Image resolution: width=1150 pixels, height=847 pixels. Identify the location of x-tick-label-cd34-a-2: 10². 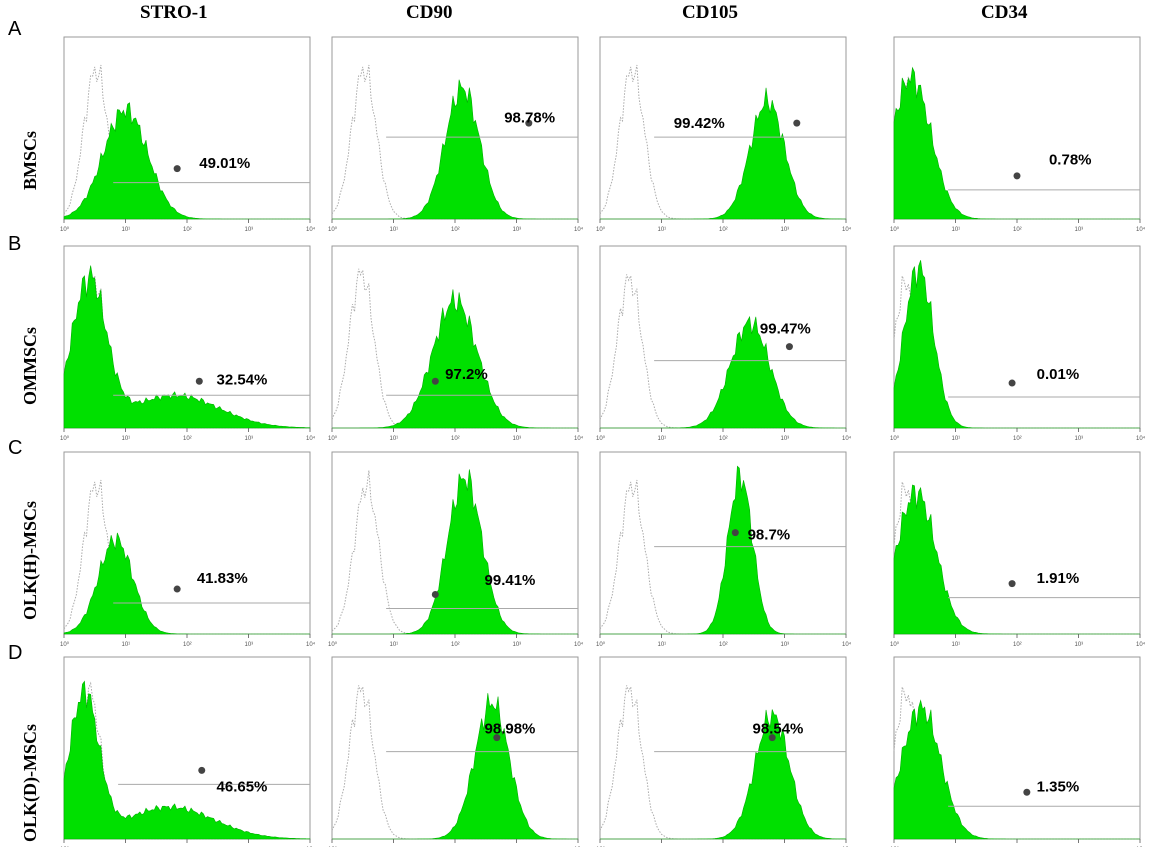
(1017, 230).